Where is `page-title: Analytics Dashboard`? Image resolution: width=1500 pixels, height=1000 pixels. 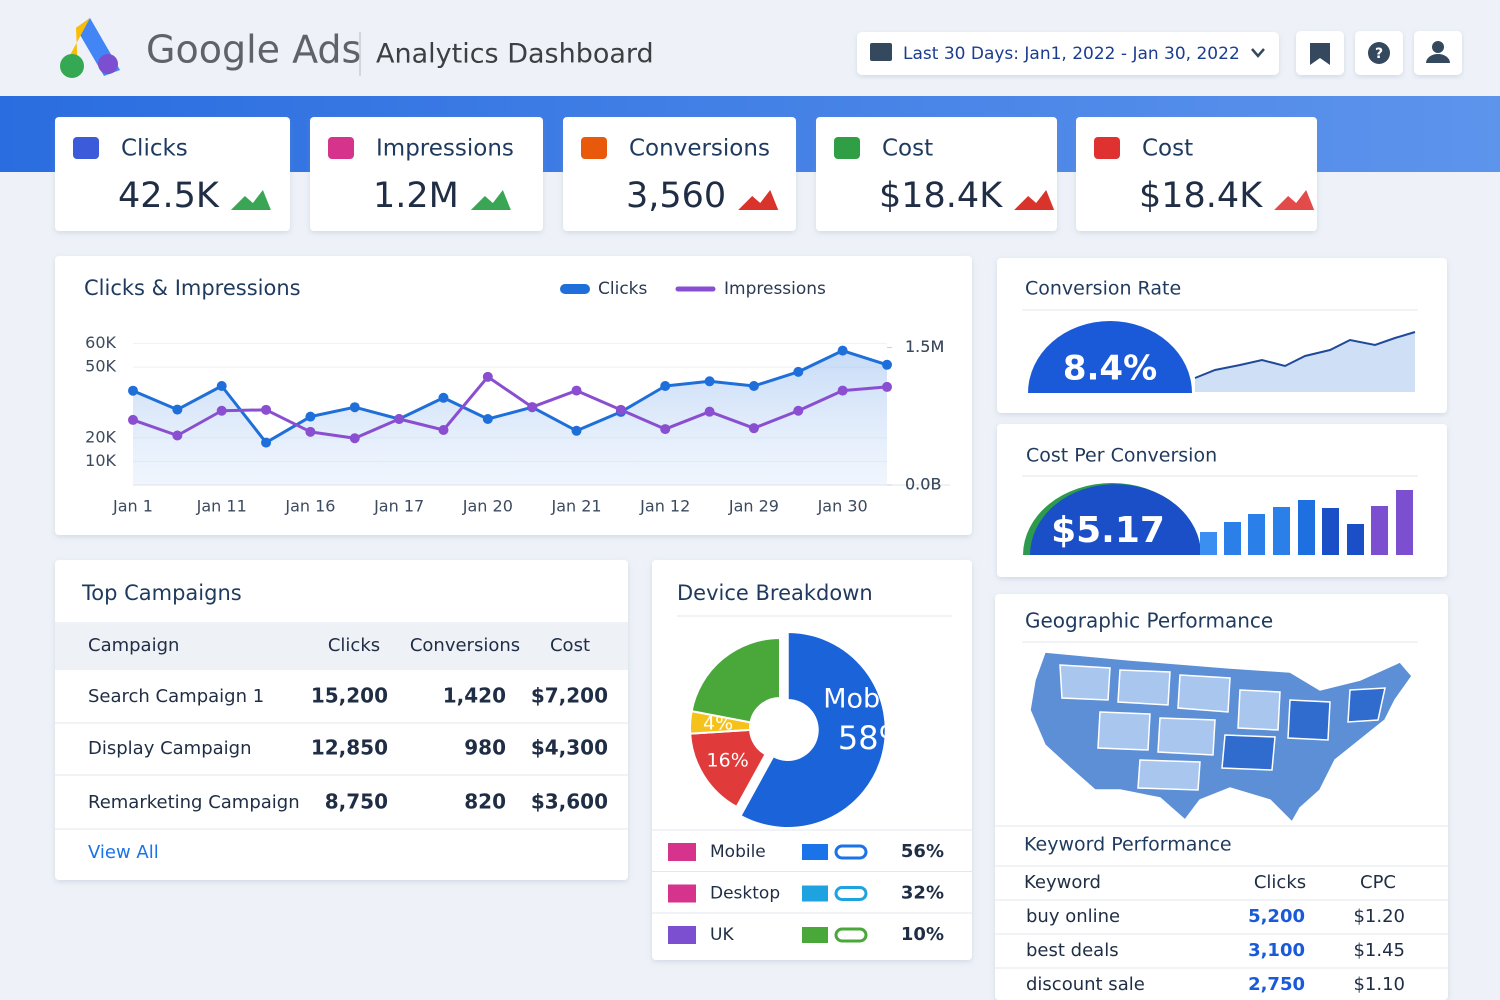
page-title: Analytics Dashboard is located at coordinates (515, 54).